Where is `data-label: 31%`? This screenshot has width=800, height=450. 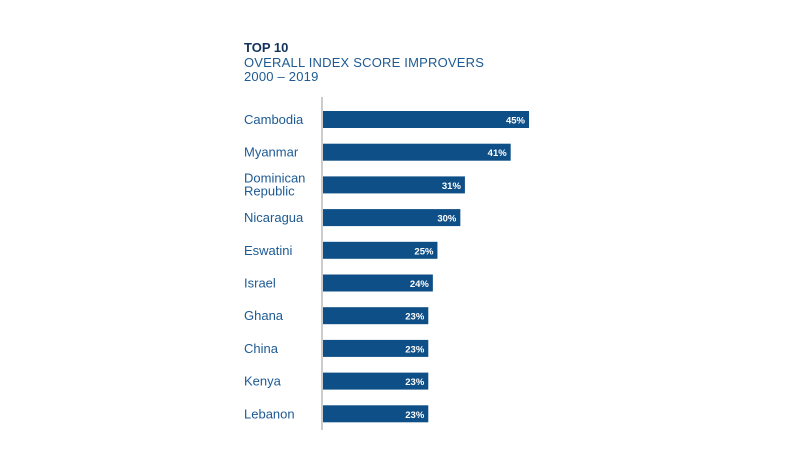 data-label: 31% is located at coordinates (452, 186).